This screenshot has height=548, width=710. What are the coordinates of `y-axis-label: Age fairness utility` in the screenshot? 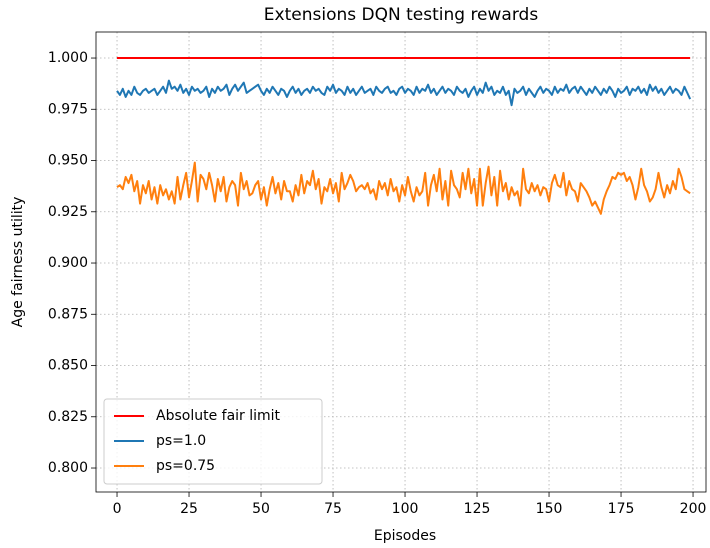 It's located at (18, 262).